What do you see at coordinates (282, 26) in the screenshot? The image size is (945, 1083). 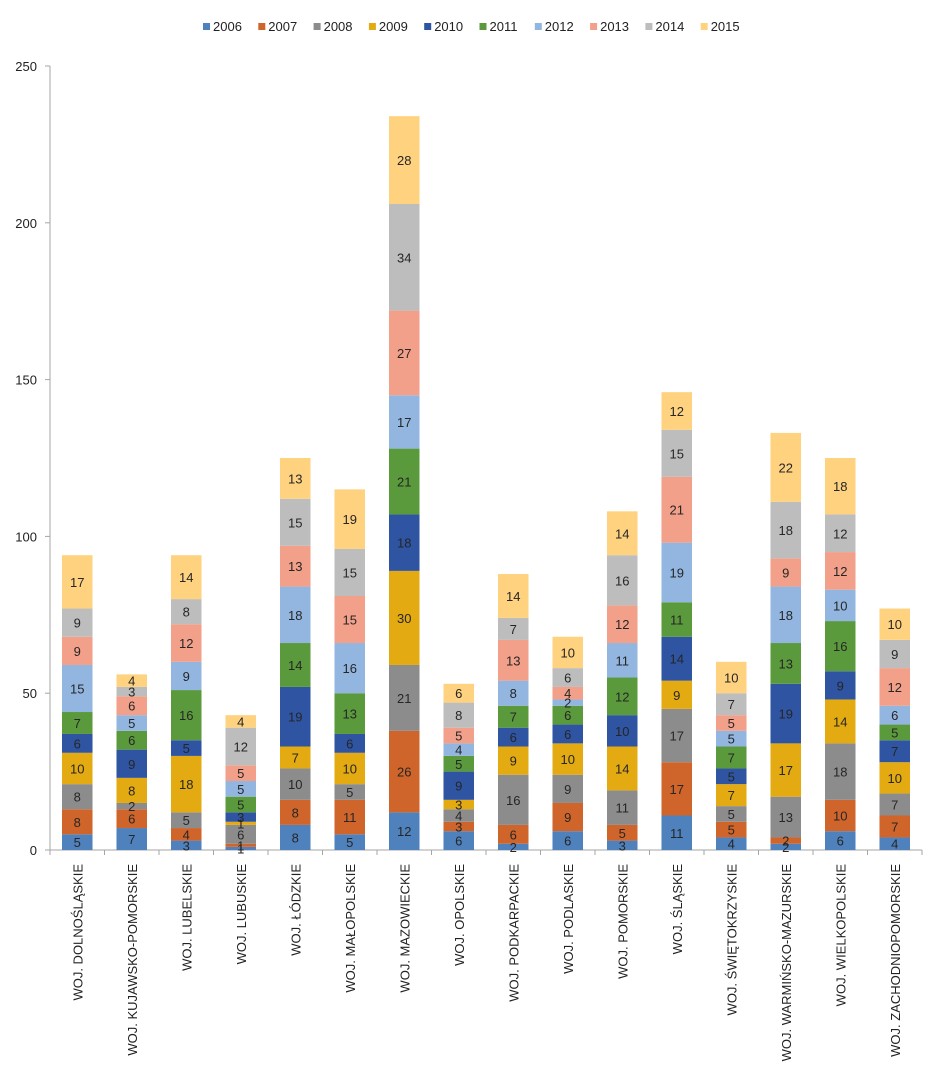 I see `legend-label-2007: 2007` at bounding box center [282, 26].